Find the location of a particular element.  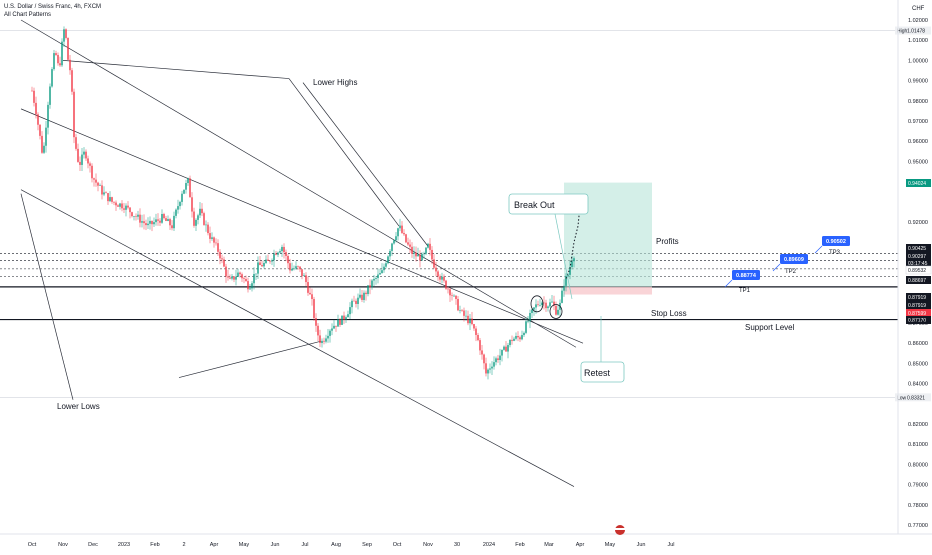

x-tick-label: Feb is located at coordinates (154, 545).